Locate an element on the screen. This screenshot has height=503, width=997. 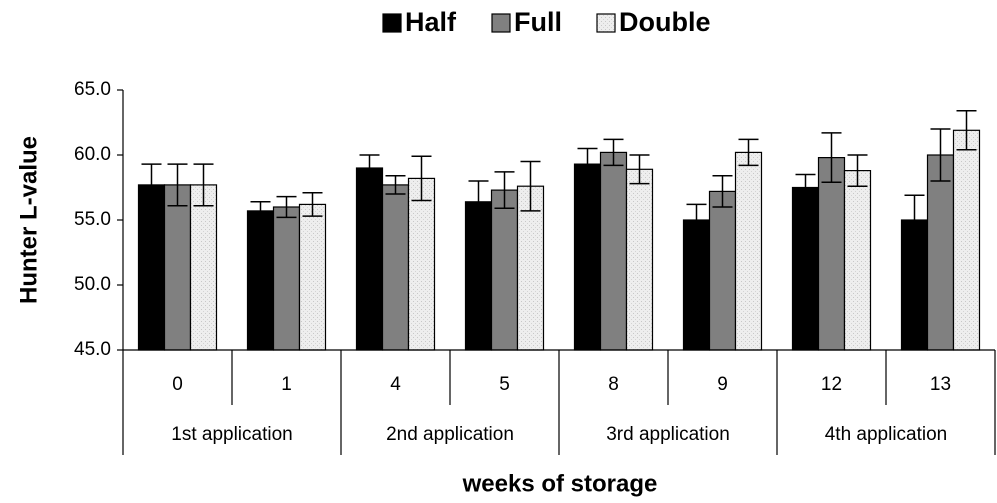
group-label: 2nd application is located at coordinates (450, 434).